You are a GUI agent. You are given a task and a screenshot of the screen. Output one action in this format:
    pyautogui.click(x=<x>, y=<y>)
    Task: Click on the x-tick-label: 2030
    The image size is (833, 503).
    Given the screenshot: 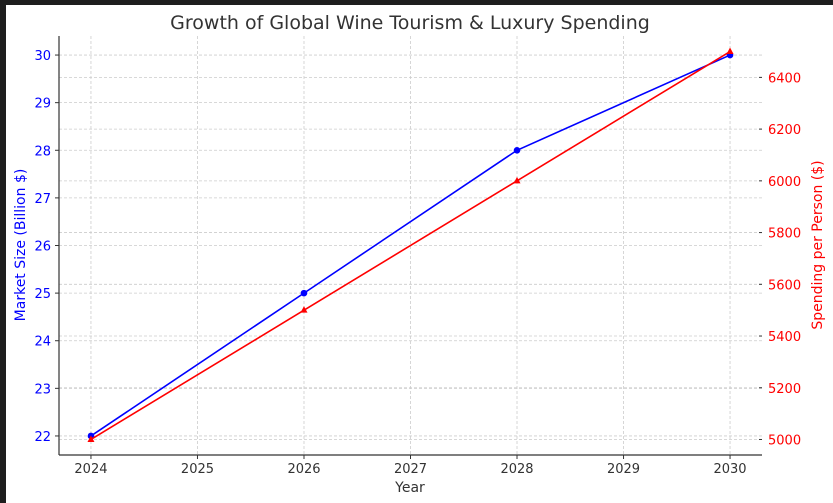 What is the action you would take?
    pyautogui.click(x=729, y=469)
    